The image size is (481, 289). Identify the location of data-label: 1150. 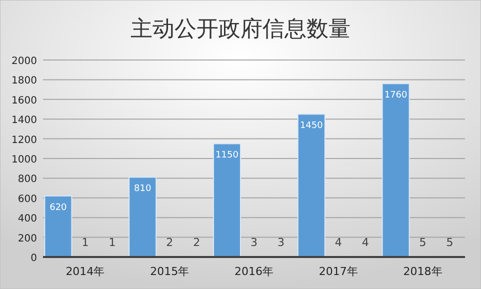
(227, 155).